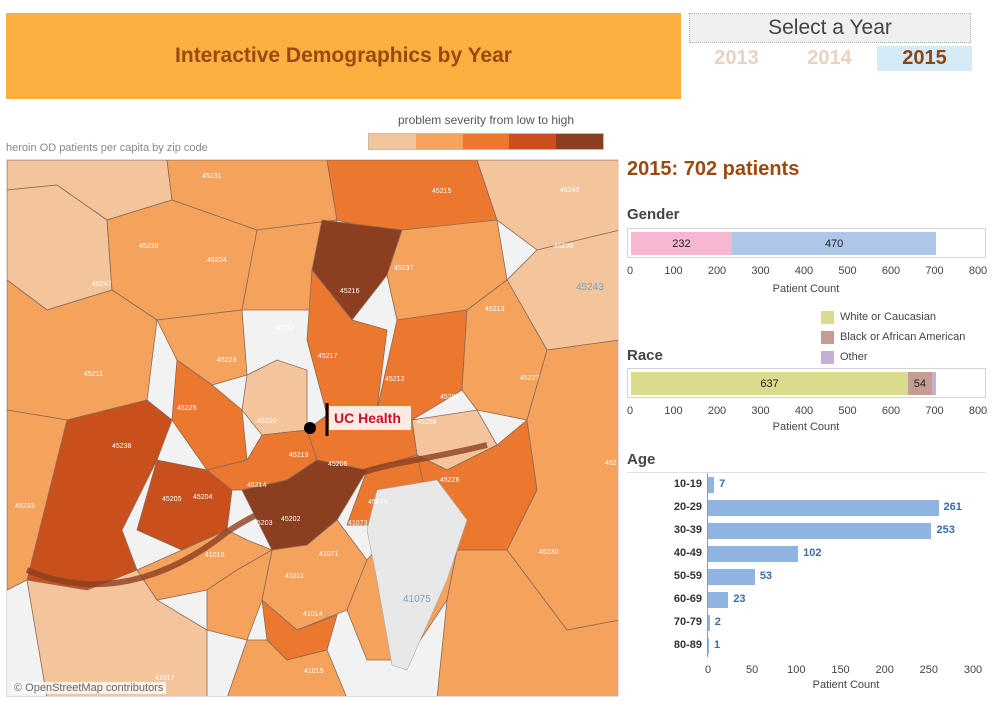  I want to click on zip-label: 45238, so click(122, 446).